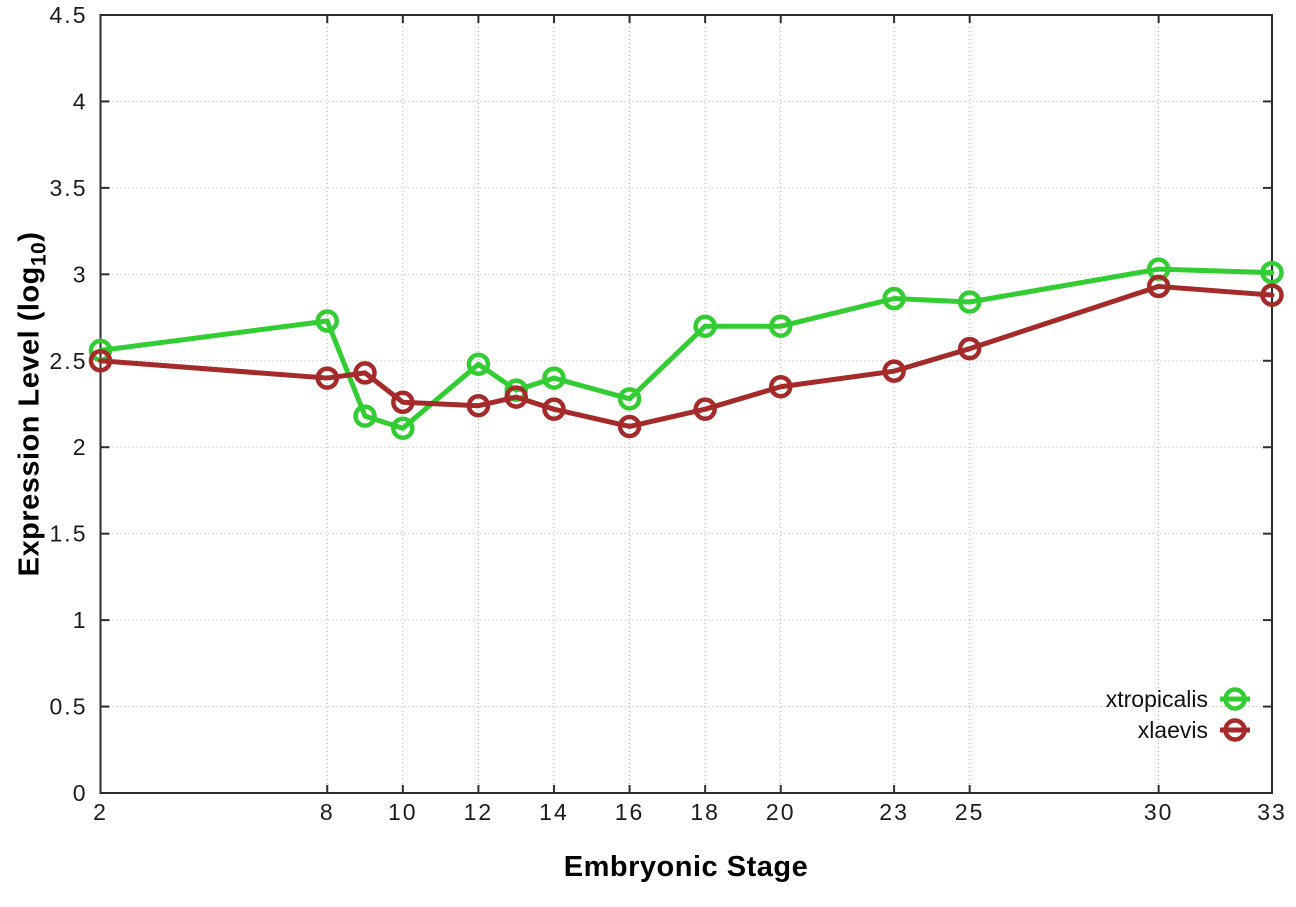  What do you see at coordinates (894, 812) in the screenshot?
I see `x-tick-label: 23` at bounding box center [894, 812].